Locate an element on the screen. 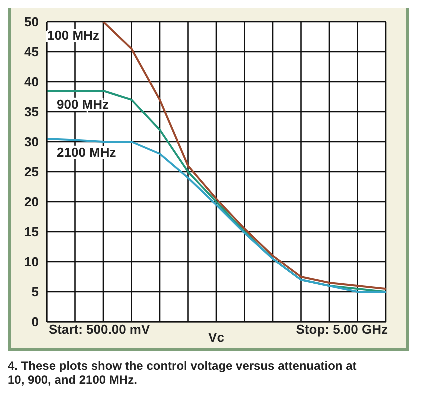 The width and height of the screenshot is (426, 400). y-tick-label: 50 is located at coordinates (31, 22).